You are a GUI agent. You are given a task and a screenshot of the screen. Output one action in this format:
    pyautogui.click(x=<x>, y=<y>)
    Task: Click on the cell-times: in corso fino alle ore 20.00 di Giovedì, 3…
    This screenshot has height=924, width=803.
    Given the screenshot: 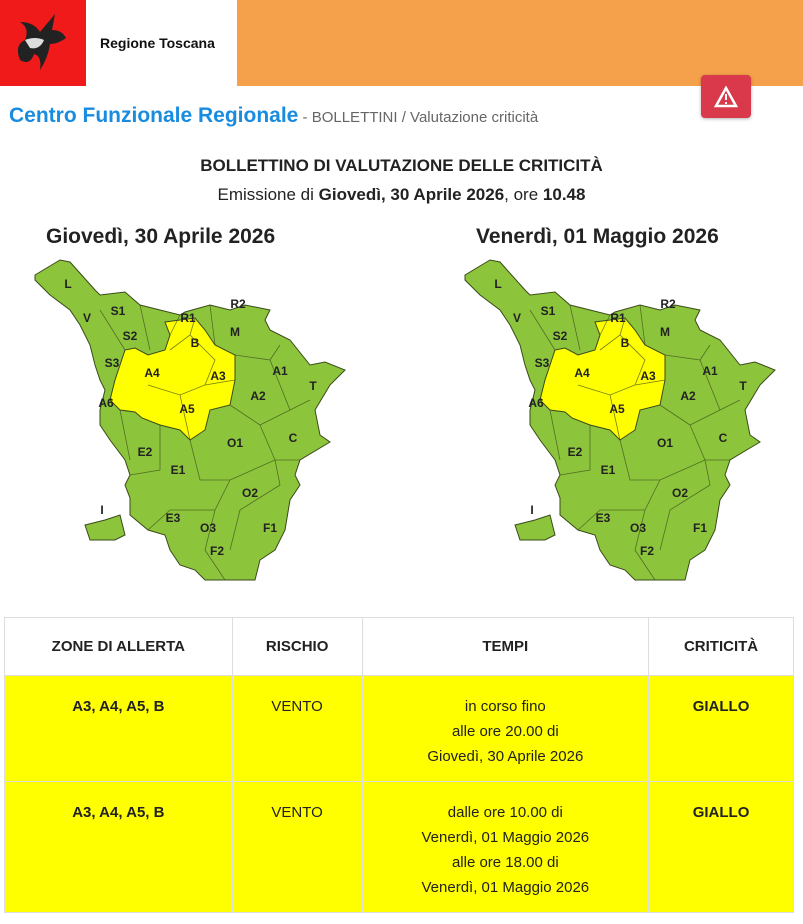 What is the action you would take?
    pyautogui.click(x=505, y=728)
    